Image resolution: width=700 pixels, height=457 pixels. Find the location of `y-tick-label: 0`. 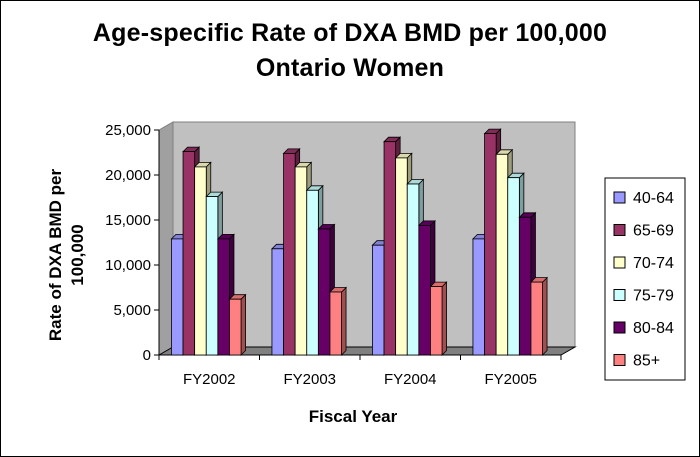

y-tick-label: 0 is located at coordinates (147, 355).